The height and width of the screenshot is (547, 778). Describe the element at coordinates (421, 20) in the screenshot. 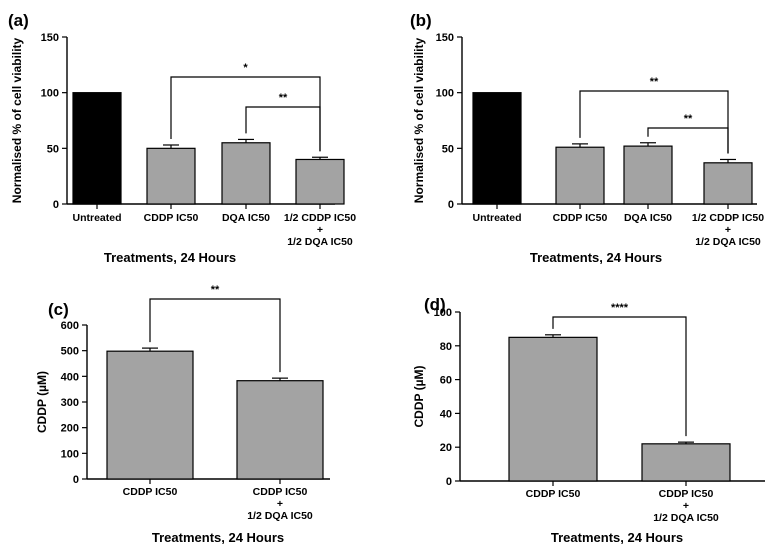

I see `panel-label: (b)` at that location.